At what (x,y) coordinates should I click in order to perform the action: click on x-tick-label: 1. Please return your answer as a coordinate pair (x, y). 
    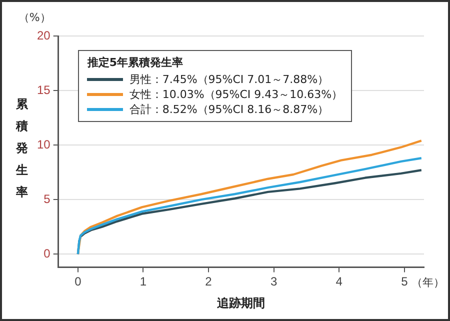
    Looking at the image, I should click on (143, 281).